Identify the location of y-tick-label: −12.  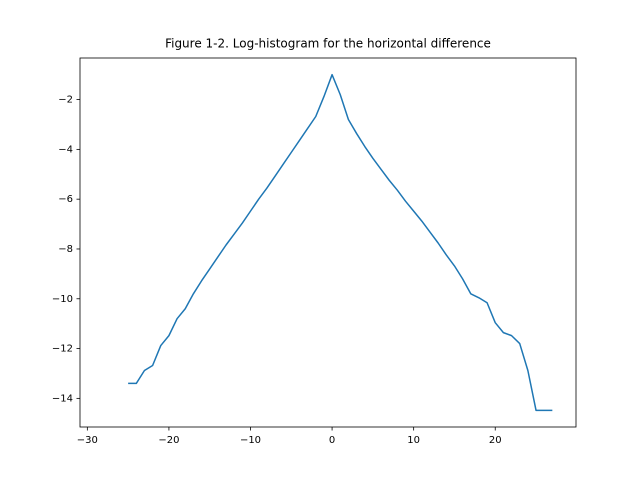
(62, 349).